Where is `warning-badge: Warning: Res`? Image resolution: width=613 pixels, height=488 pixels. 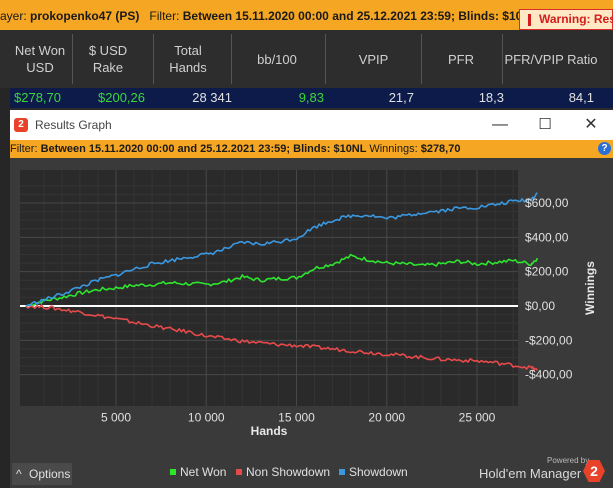
warning-badge: Warning: Res is located at coordinates (566, 19).